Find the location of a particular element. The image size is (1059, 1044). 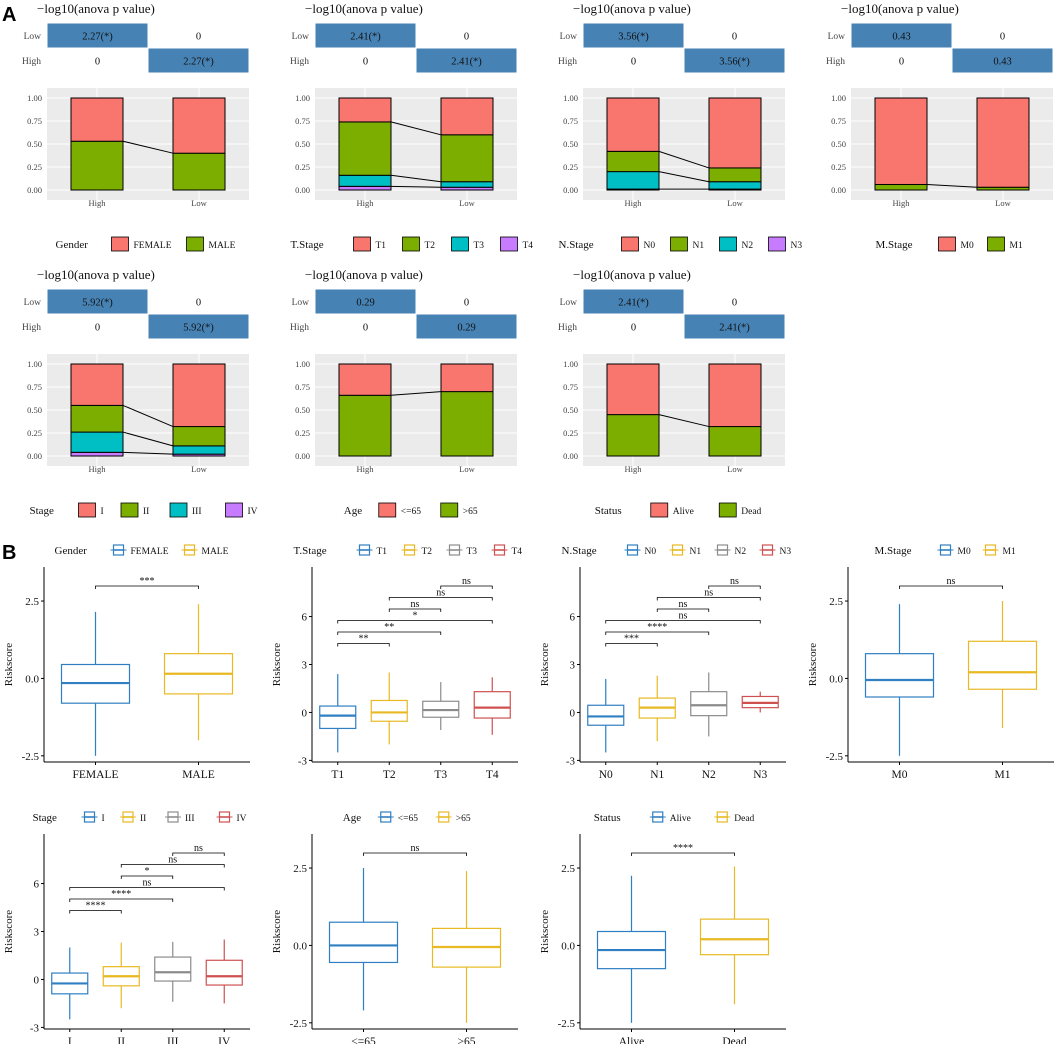

legend-label: N3 is located at coordinates (797, 246).